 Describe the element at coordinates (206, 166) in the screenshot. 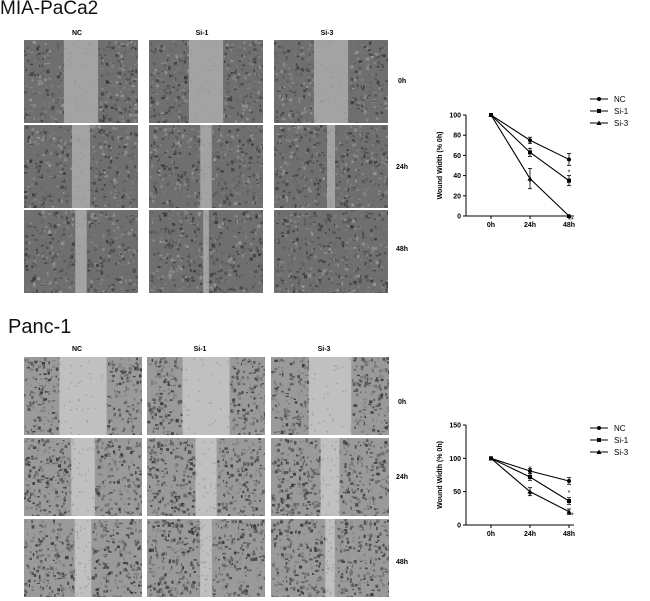

I see `micrograph-mia-si1-24h` at that location.